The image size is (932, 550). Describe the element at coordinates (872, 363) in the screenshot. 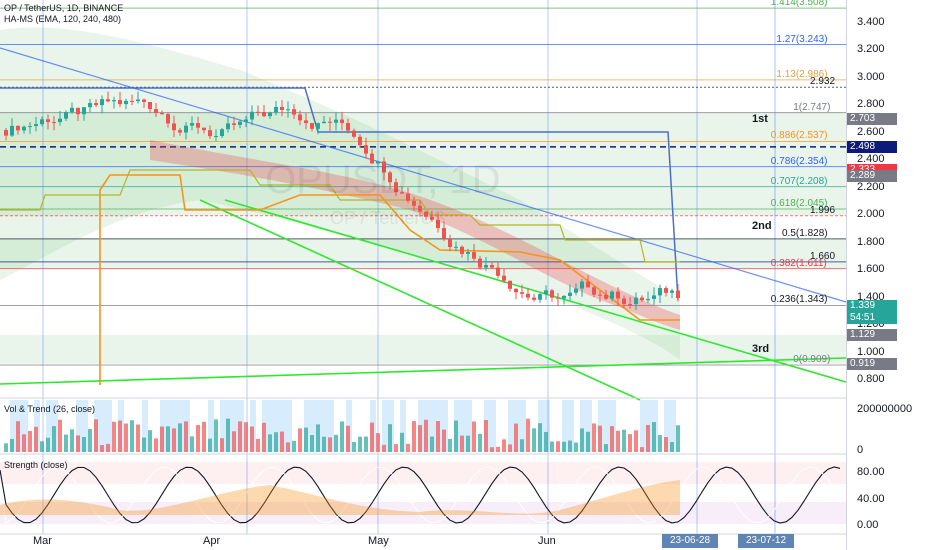

I see `price-badge: 0.919` at that location.